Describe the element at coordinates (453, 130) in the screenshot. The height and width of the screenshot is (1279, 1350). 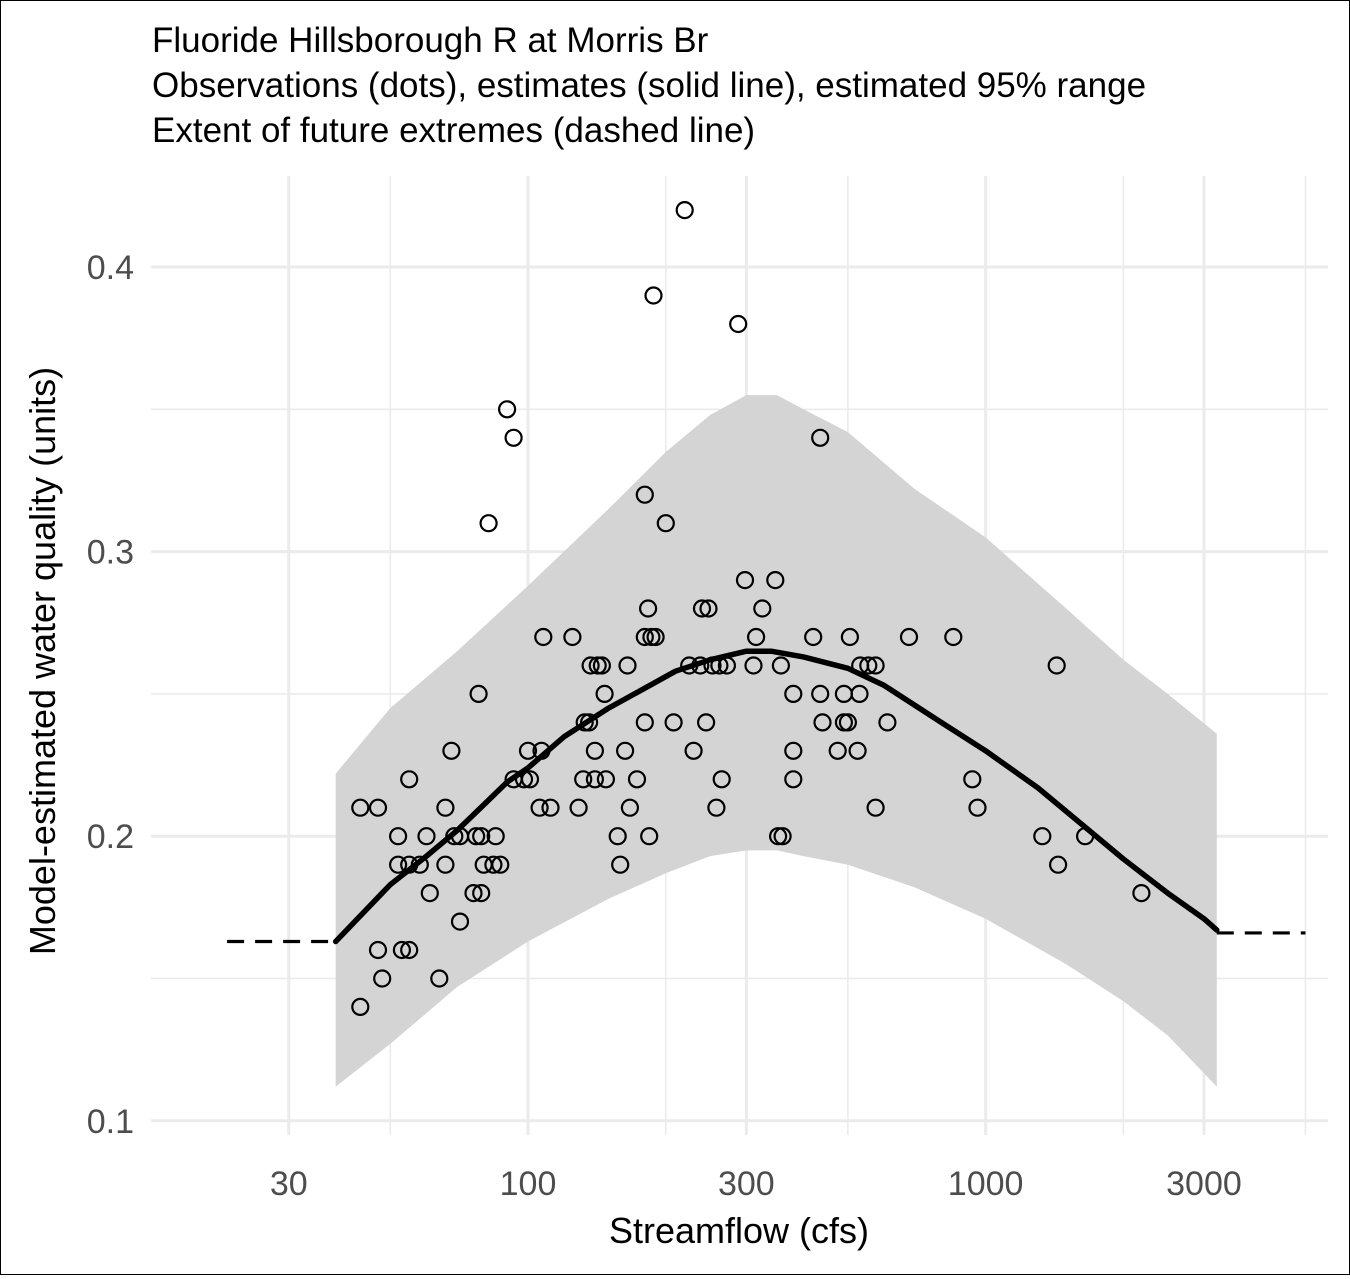
I see `title-line-3: Extent of future extremes (dashed line)` at that location.